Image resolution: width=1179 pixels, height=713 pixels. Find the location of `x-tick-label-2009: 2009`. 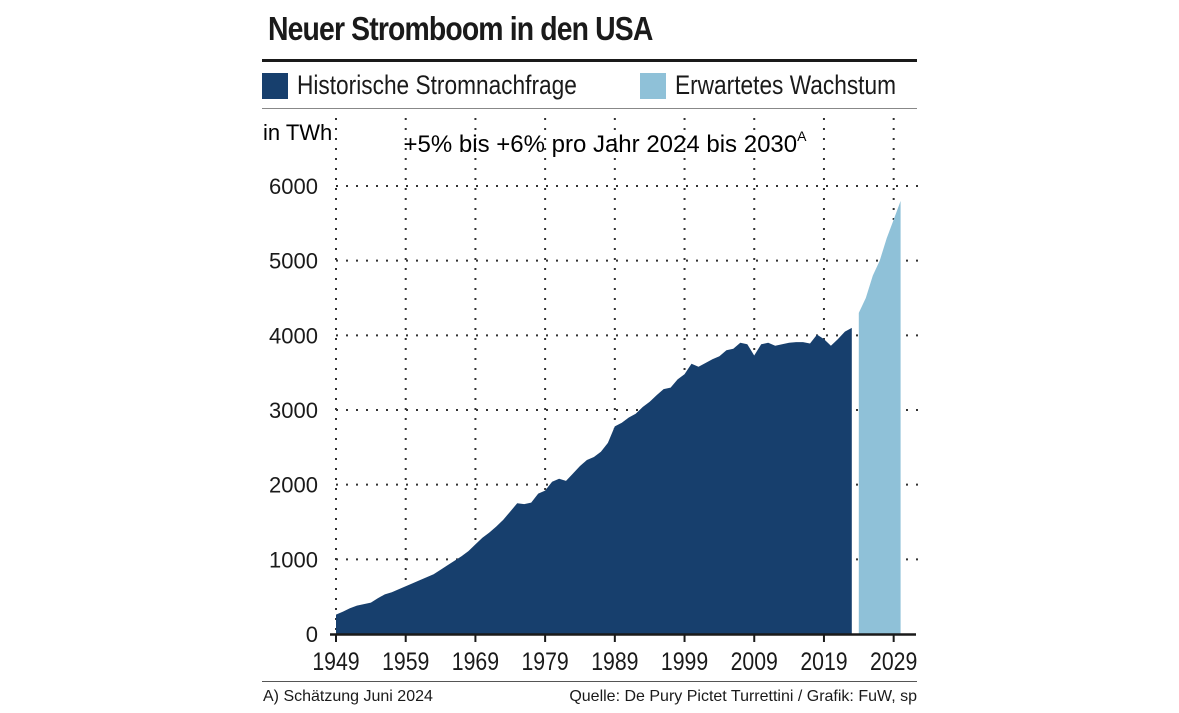

x-tick-label-2009: 2009 is located at coordinates (754, 661).